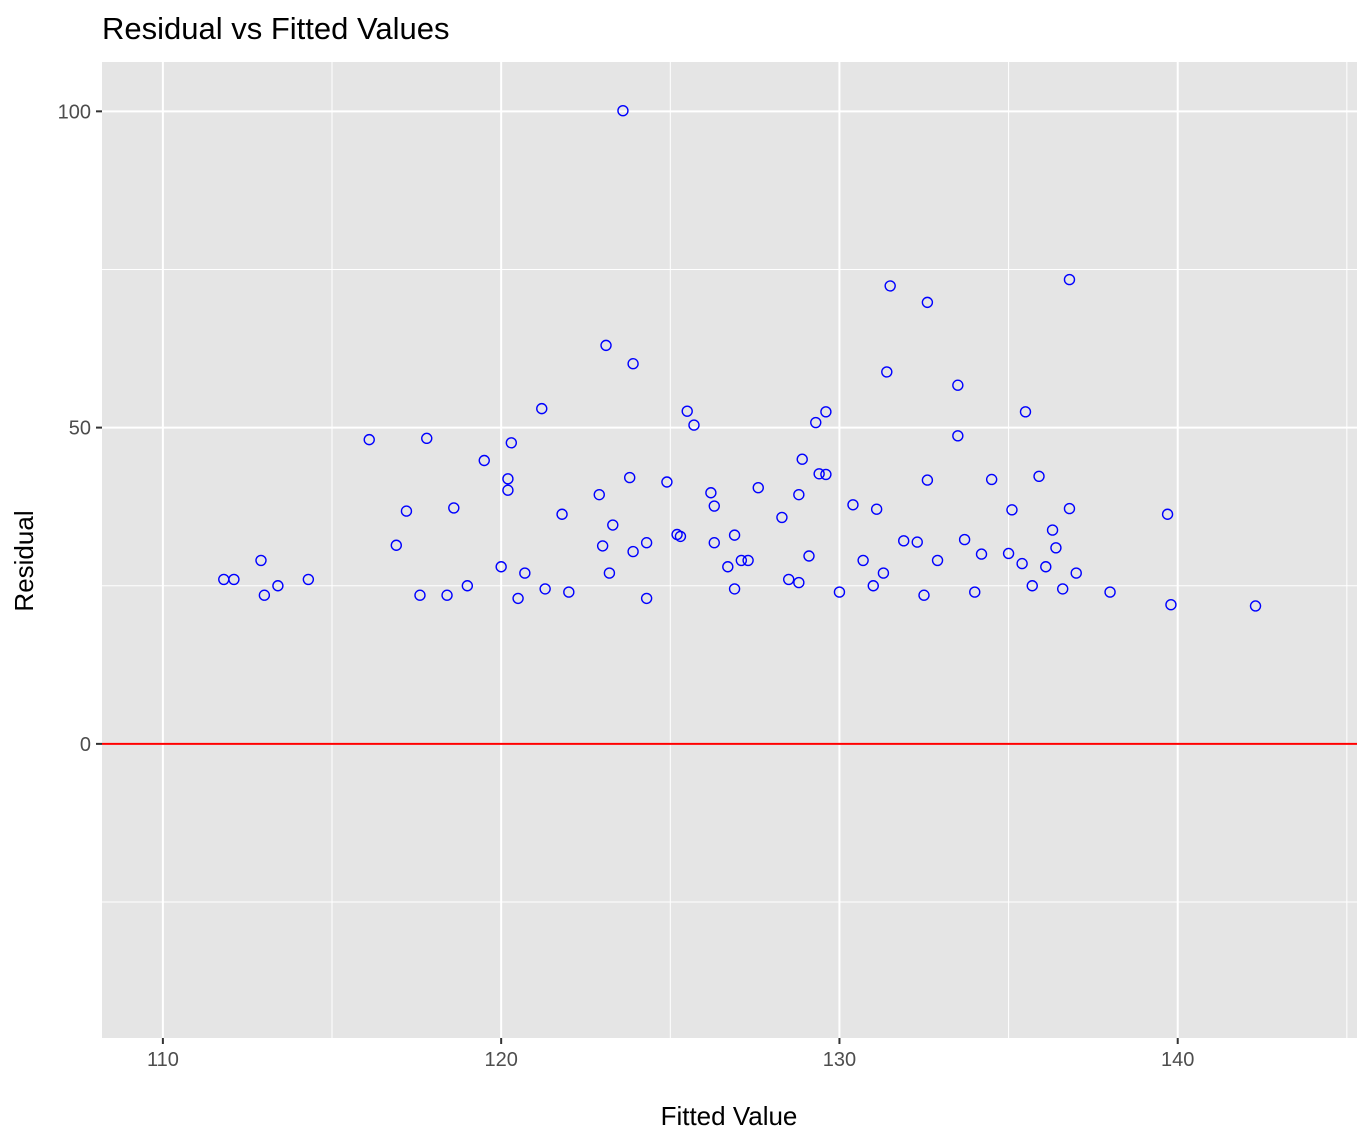  Describe the element at coordinates (74, 112) in the screenshot. I see `y-tick-label: 100` at that location.